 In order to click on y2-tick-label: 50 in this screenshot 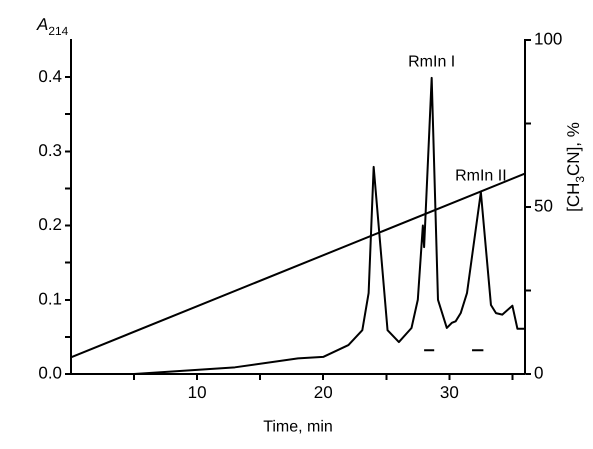, I will do `click(543, 206)`.